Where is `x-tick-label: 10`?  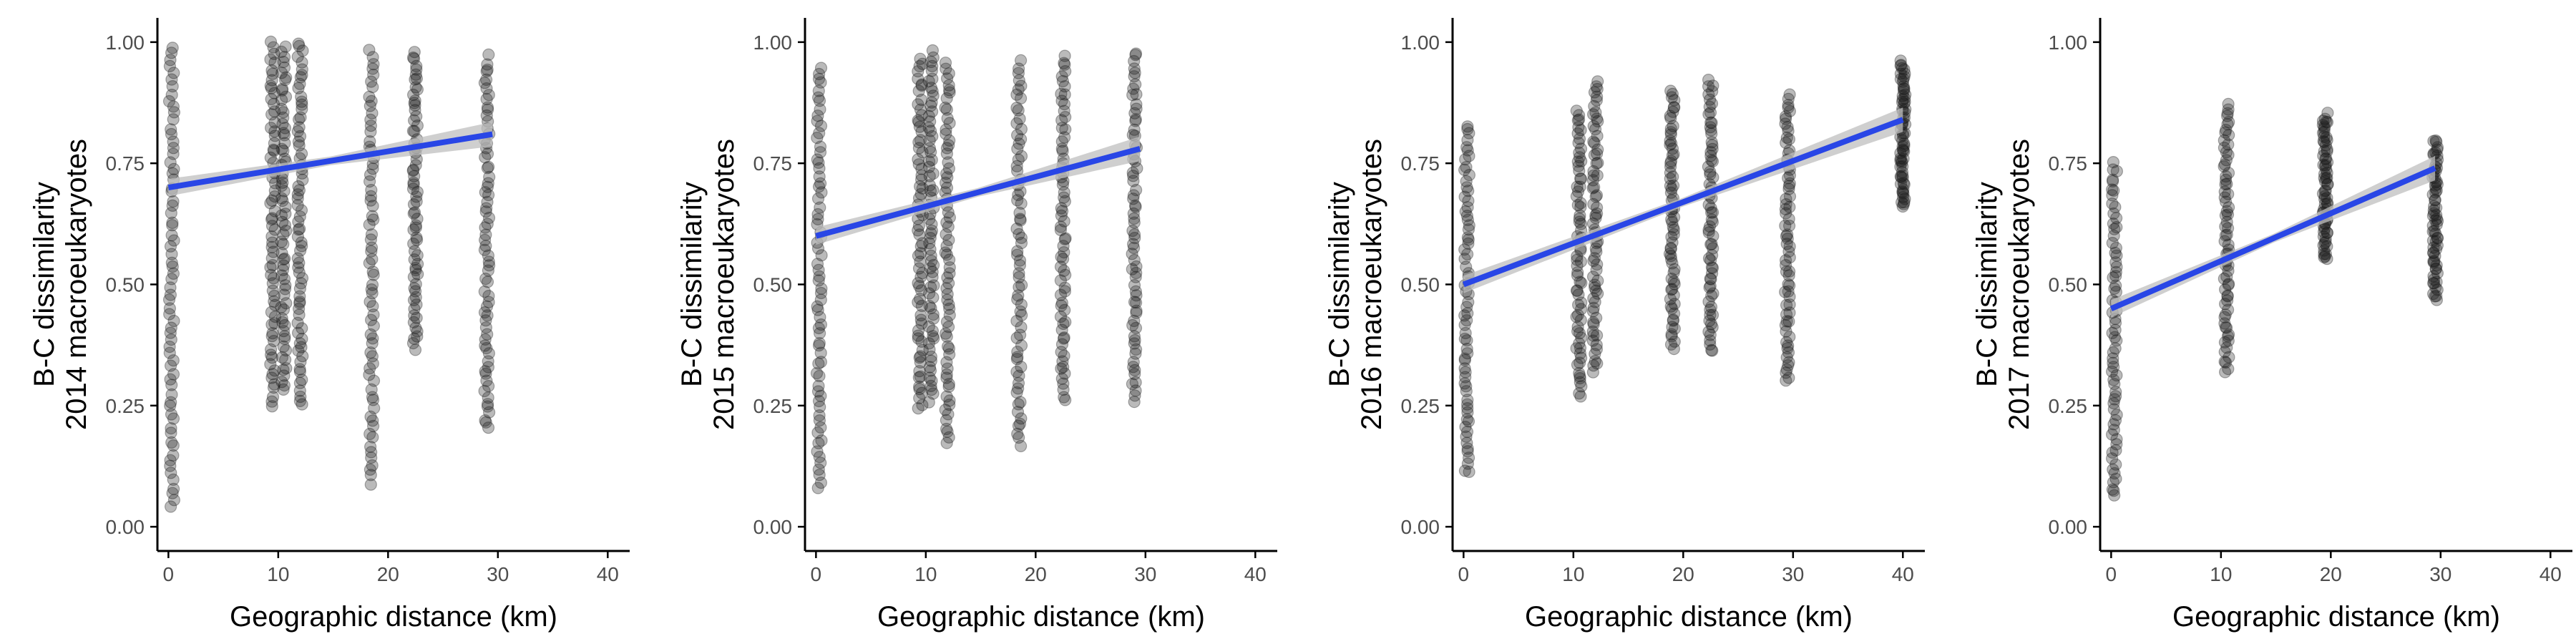
x-tick-label: 10 is located at coordinates (925, 574).